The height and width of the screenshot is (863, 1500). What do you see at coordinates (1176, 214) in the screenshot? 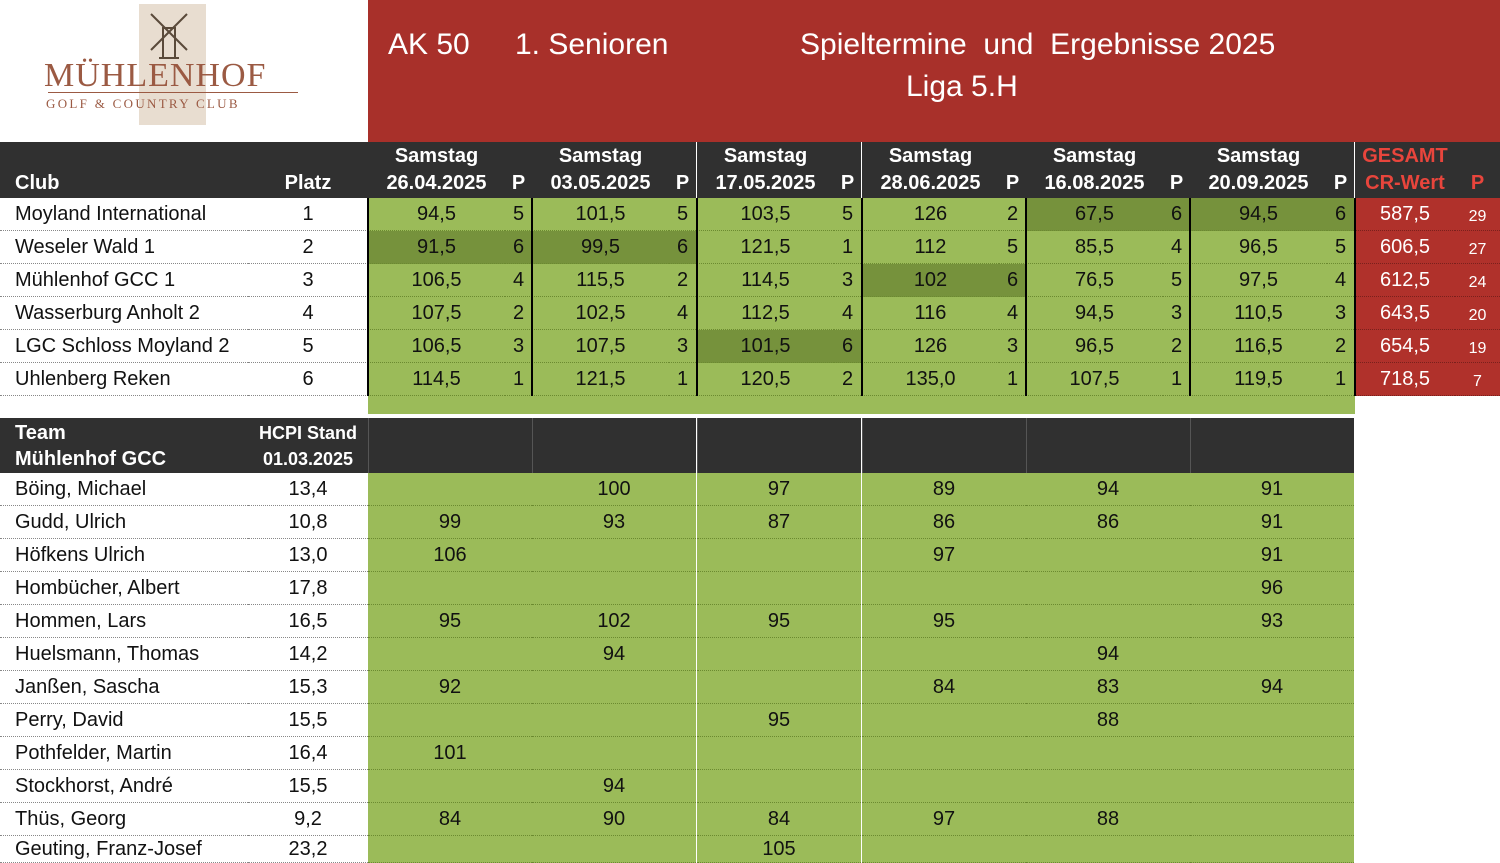
I see `points-cell: 6` at bounding box center [1176, 214].